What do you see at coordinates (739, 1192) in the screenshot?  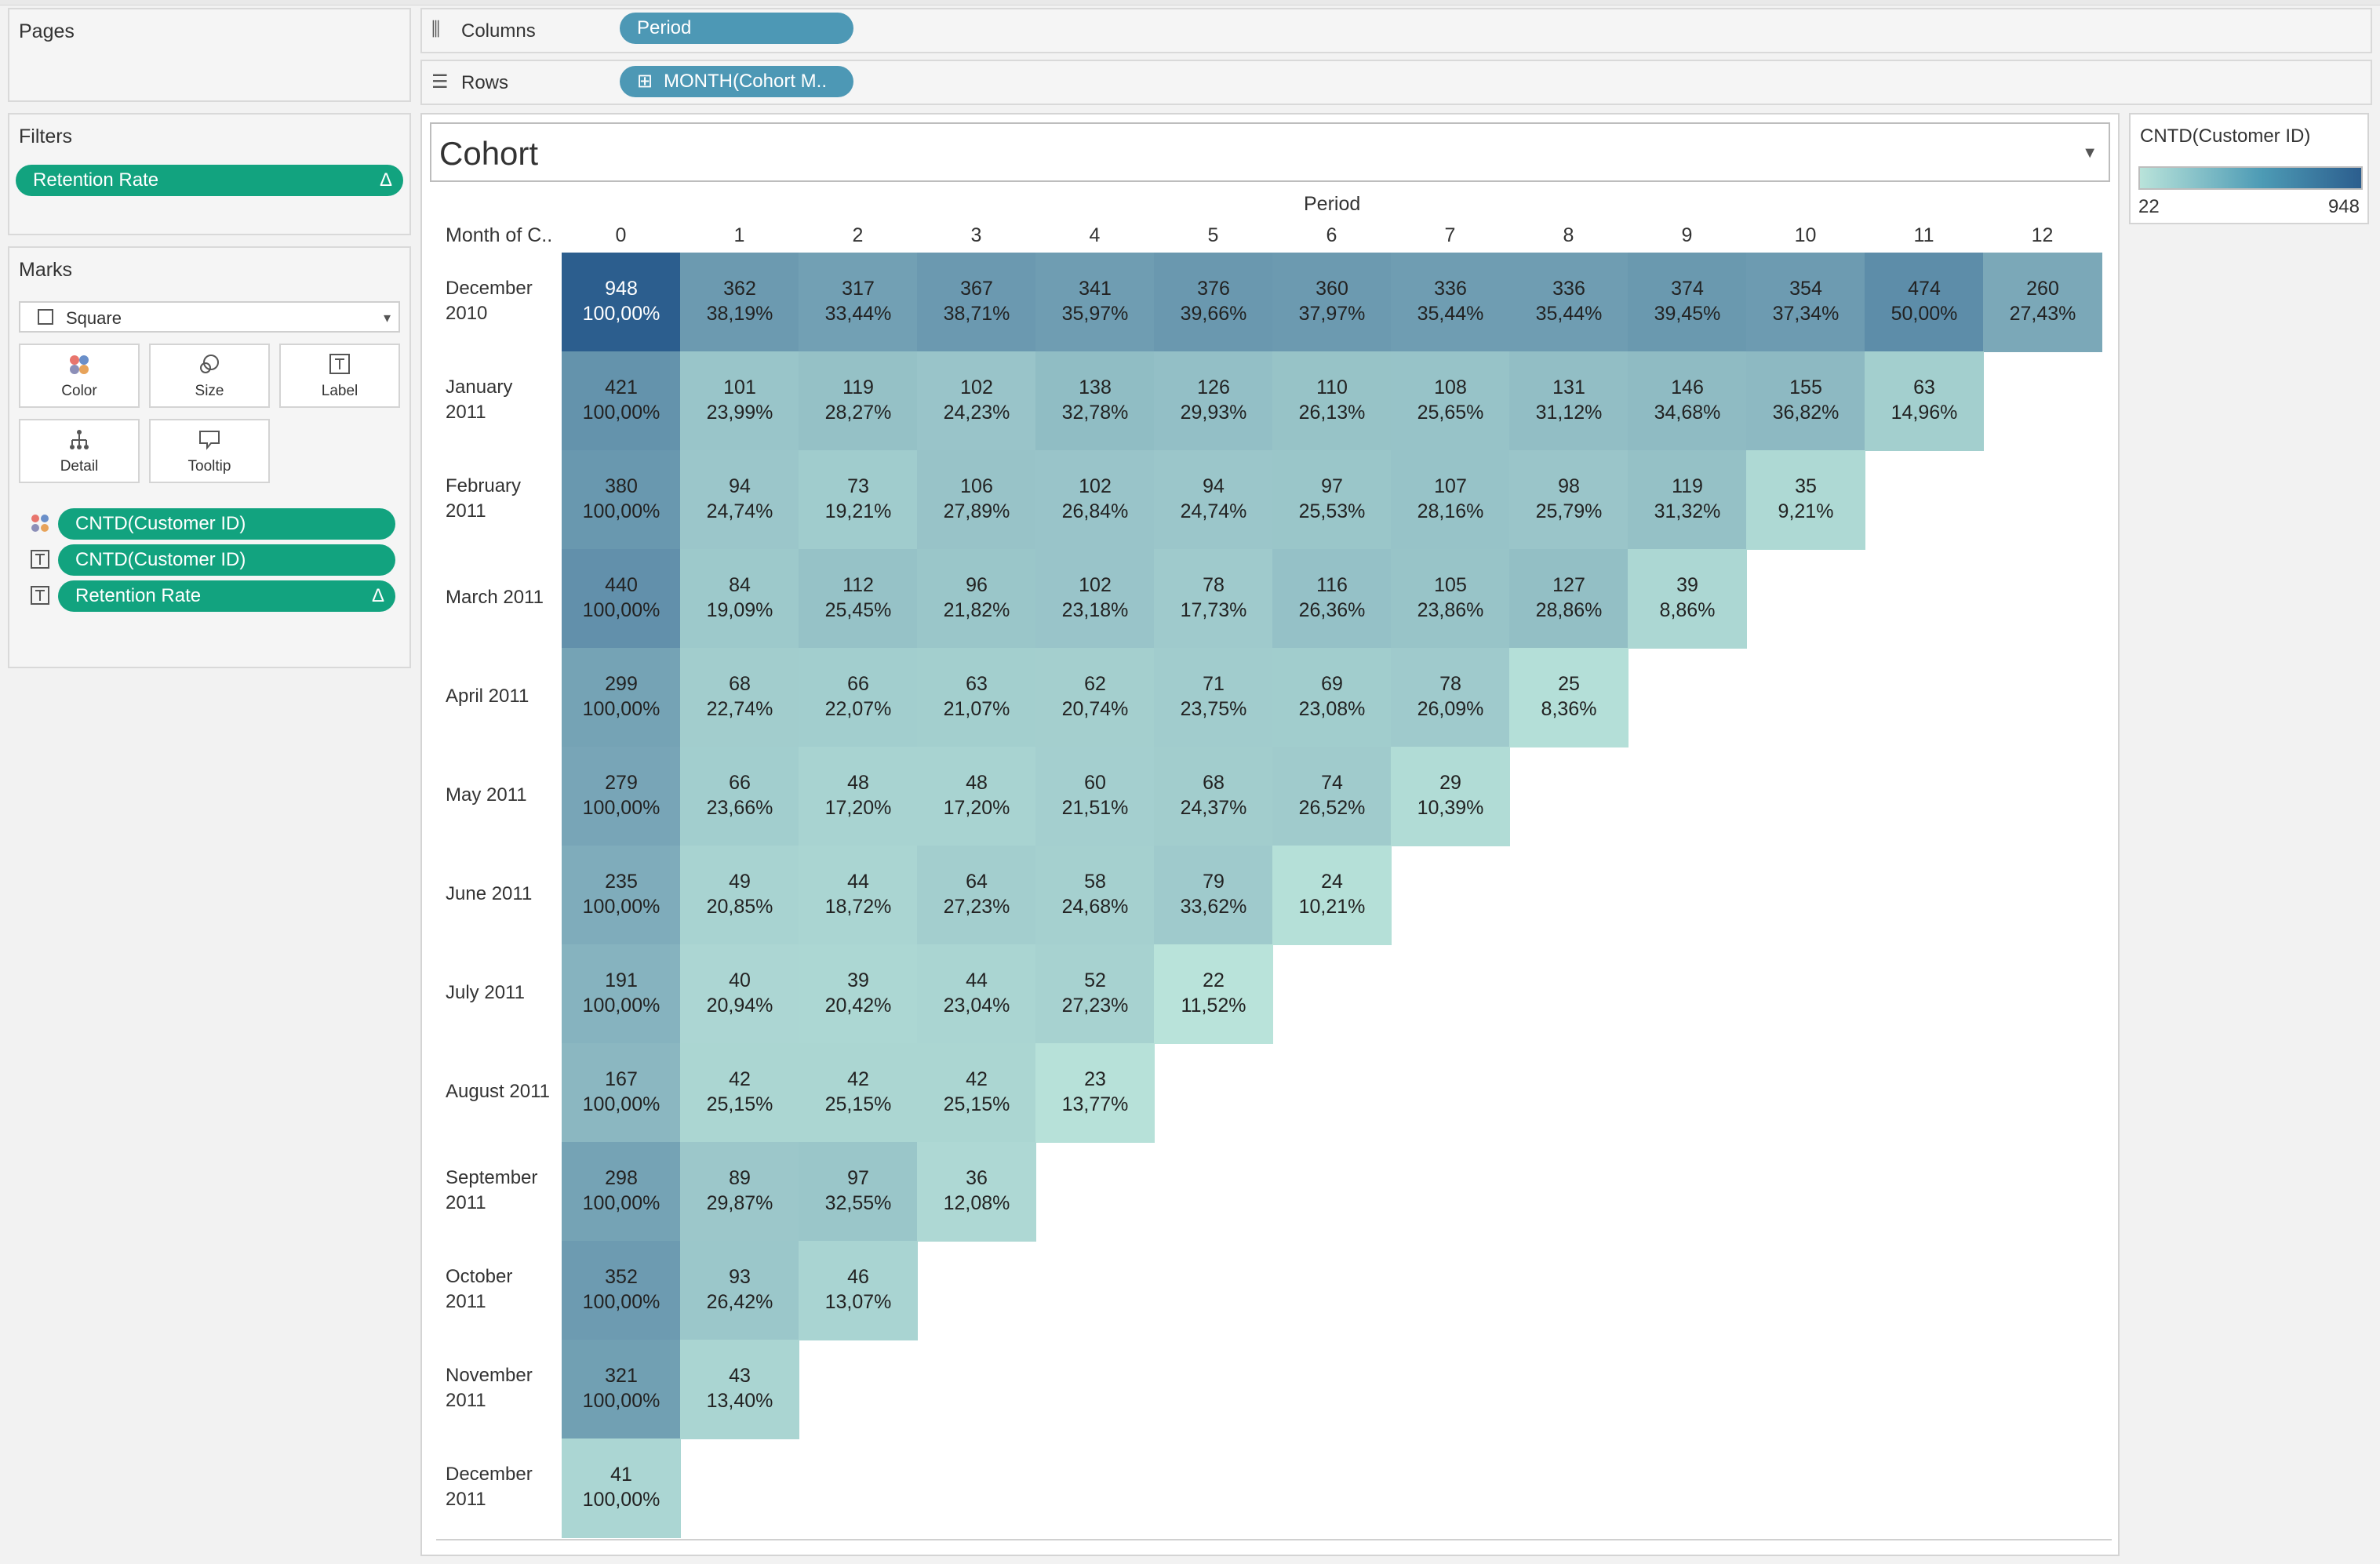 I see `heatmap-cell: 89 29,87%` at bounding box center [739, 1192].